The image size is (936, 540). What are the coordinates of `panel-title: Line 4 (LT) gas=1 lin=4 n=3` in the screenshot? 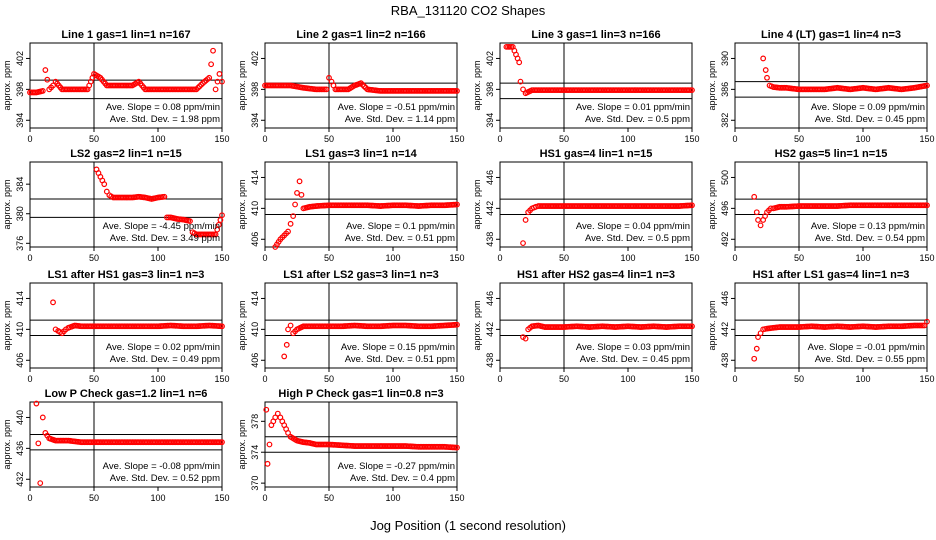 It's located at (831, 35).